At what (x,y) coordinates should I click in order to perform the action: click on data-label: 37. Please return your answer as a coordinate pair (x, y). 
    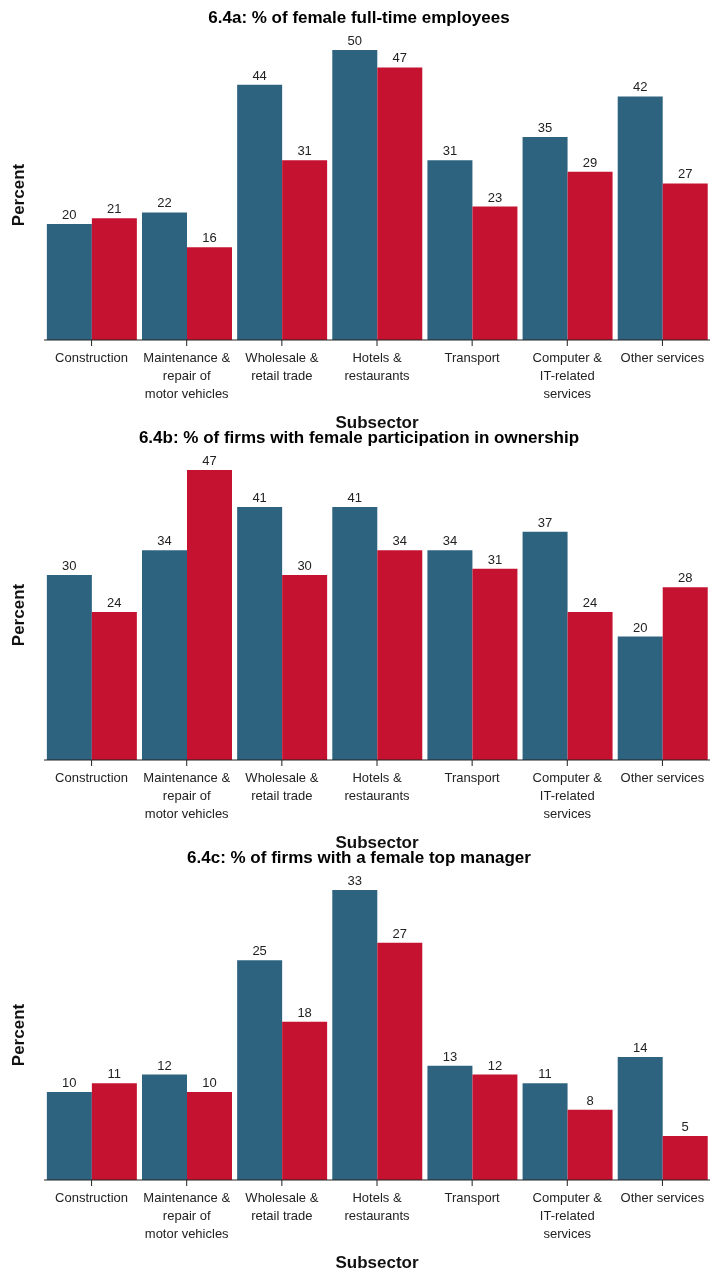
    Looking at the image, I should click on (545, 522).